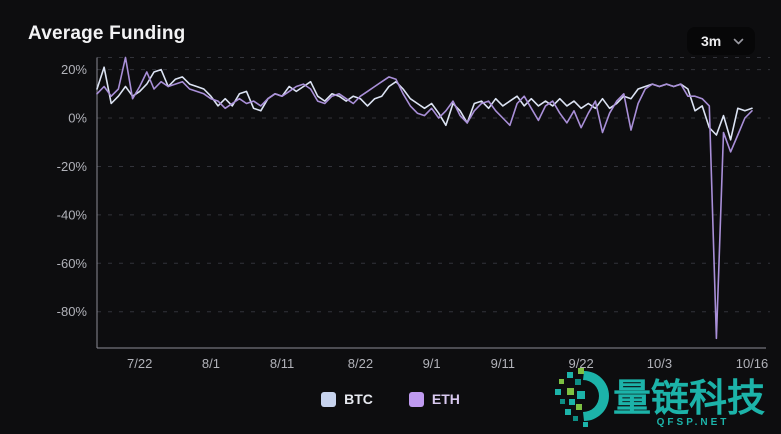  What do you see at coordinates (107, 33) in the screenshot?
I see `page-title: Average Funding` at bounding box center [107, 33].